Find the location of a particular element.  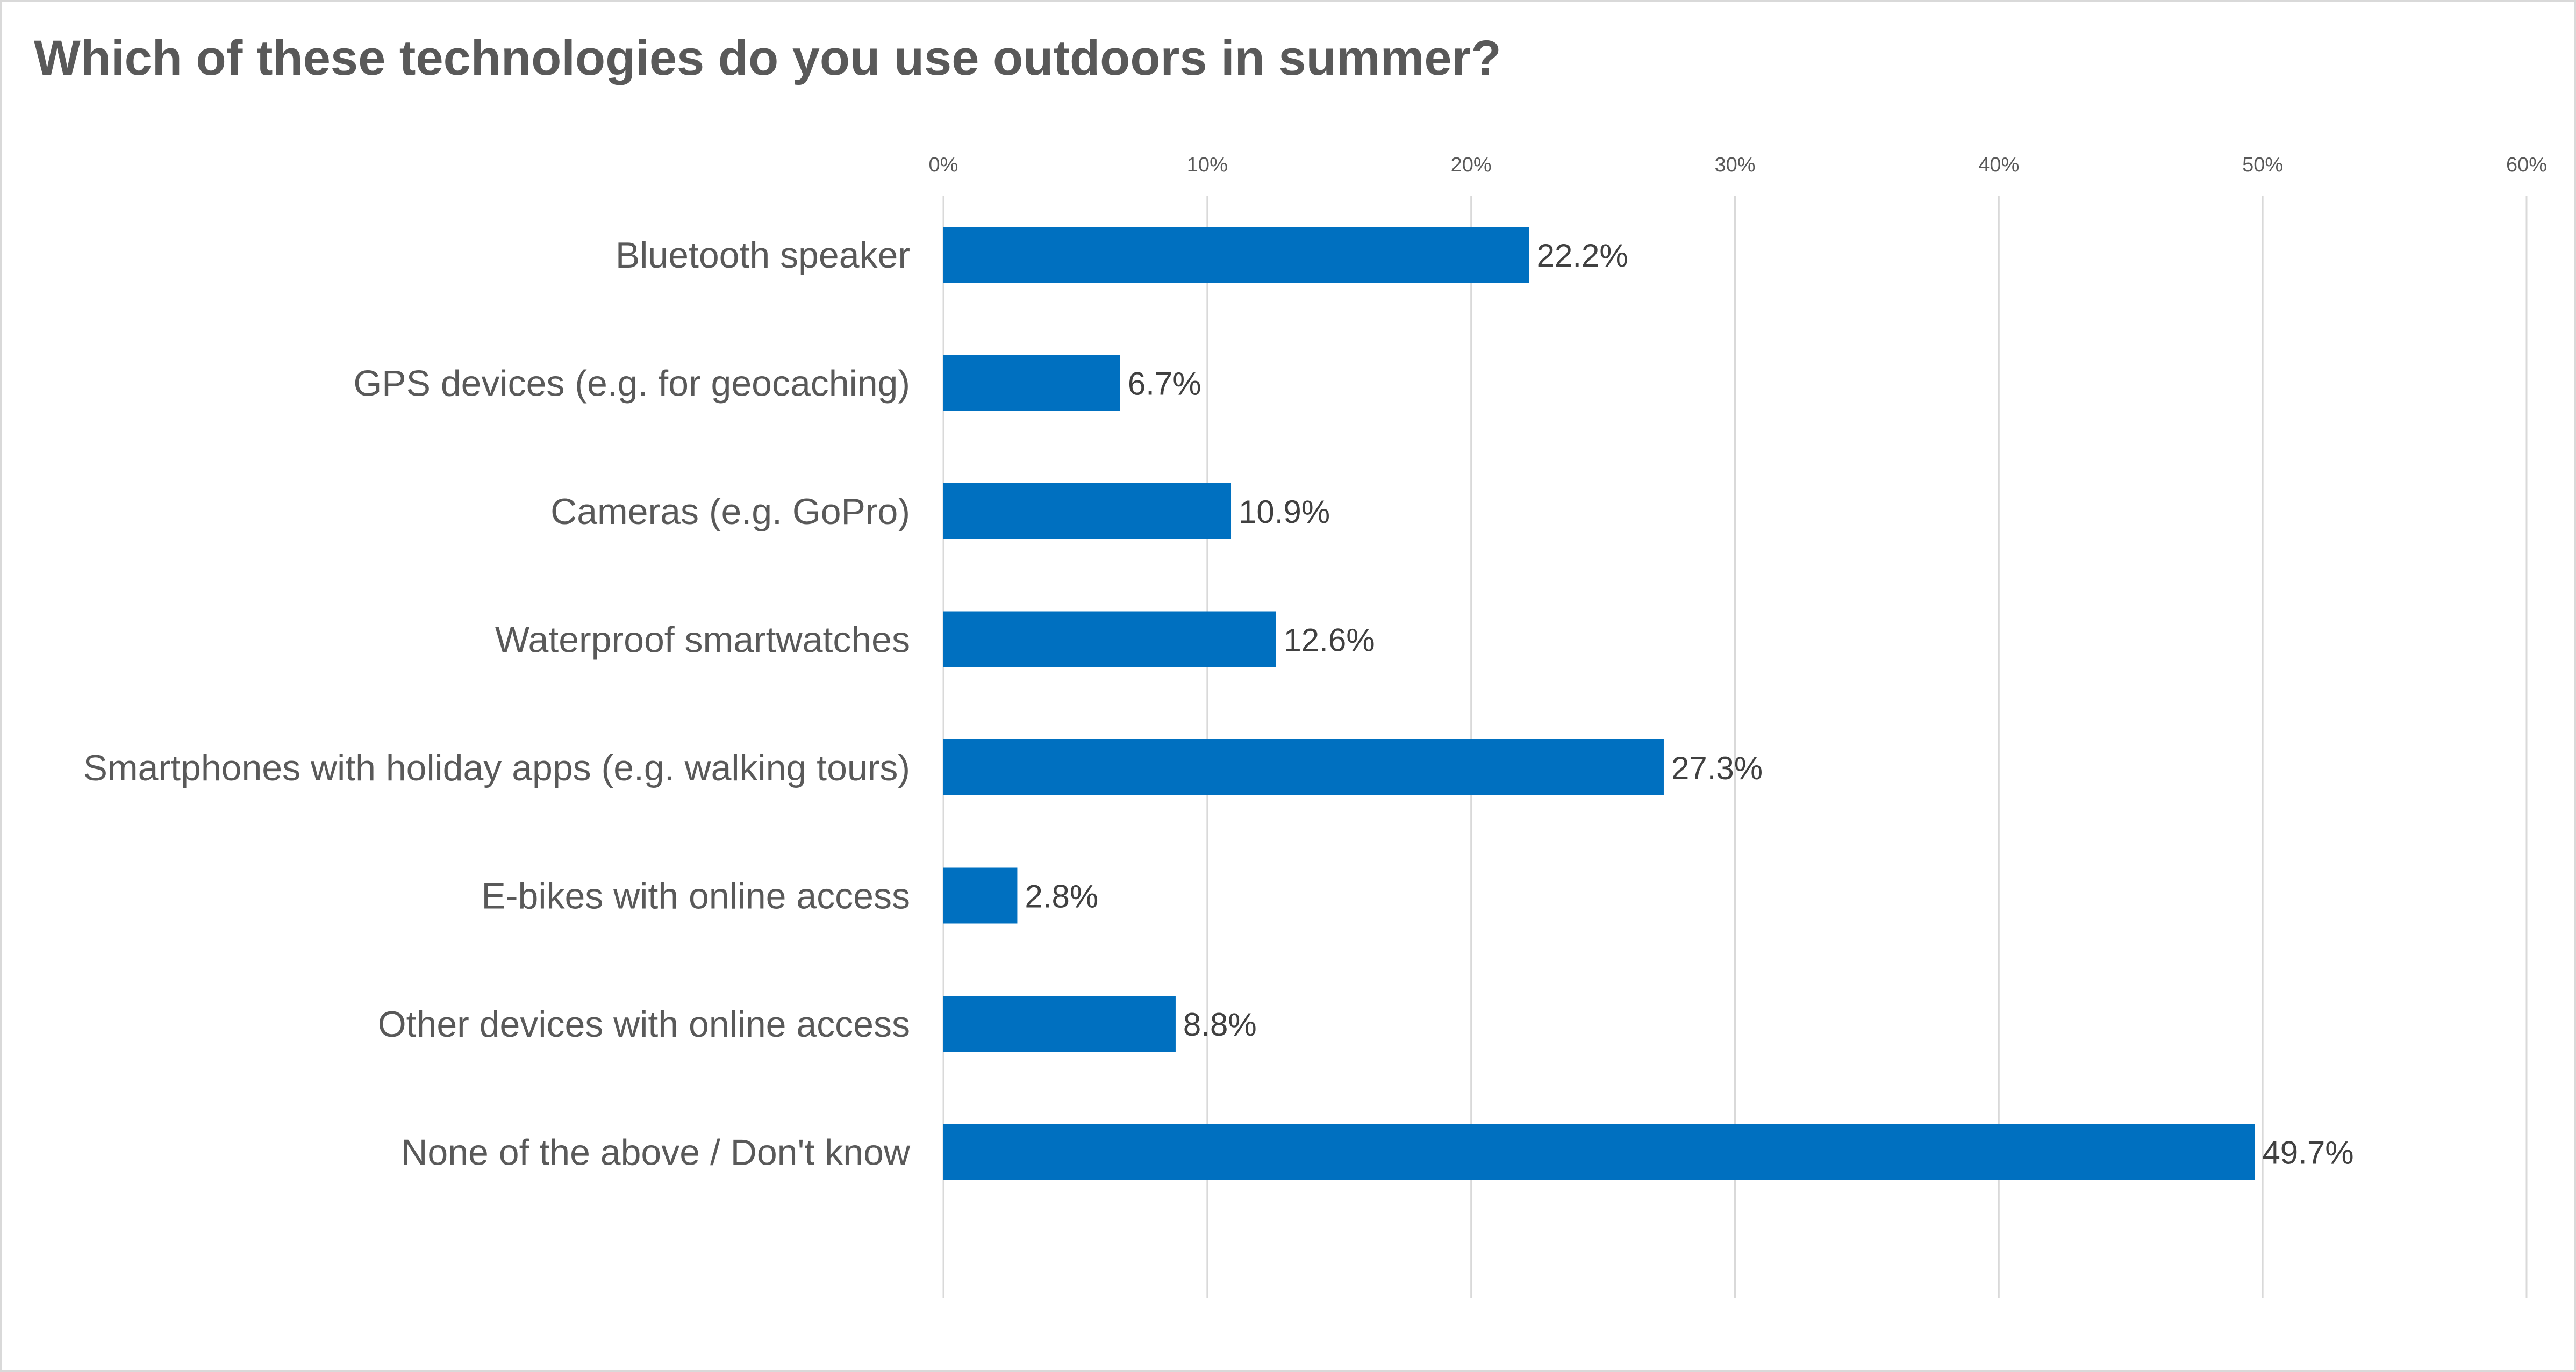

x-tick-label: 50% is located at coordinates (2262, 165).